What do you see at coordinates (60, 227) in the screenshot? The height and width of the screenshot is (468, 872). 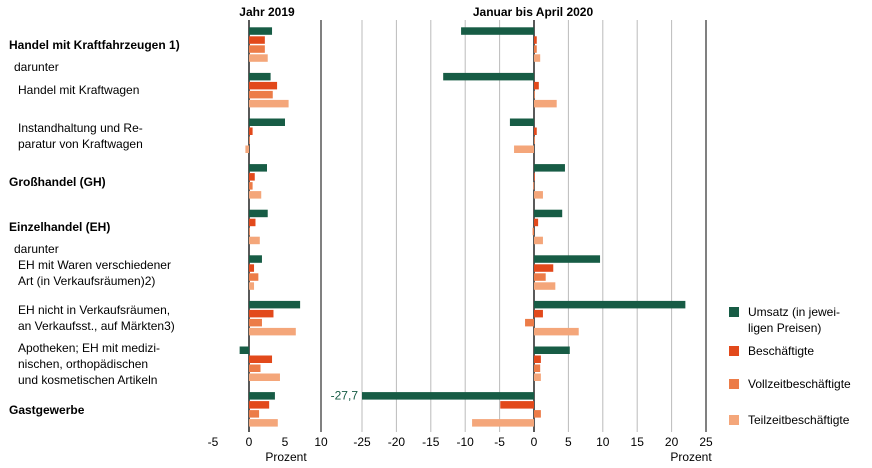 I see `category-label: Einzelhandel (EH)` at bounding box center [60, 227].